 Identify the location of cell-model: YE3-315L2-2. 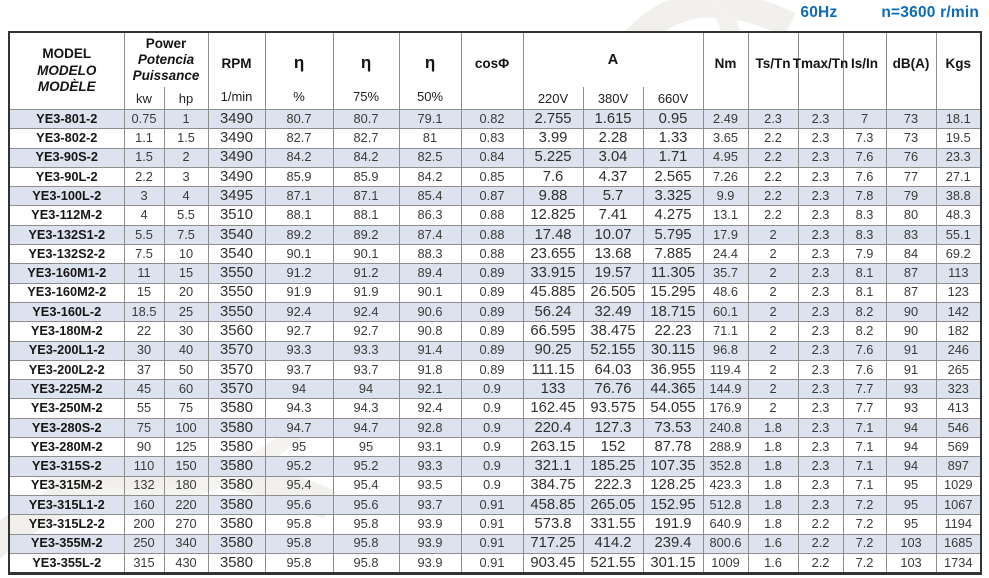
(66, 524).